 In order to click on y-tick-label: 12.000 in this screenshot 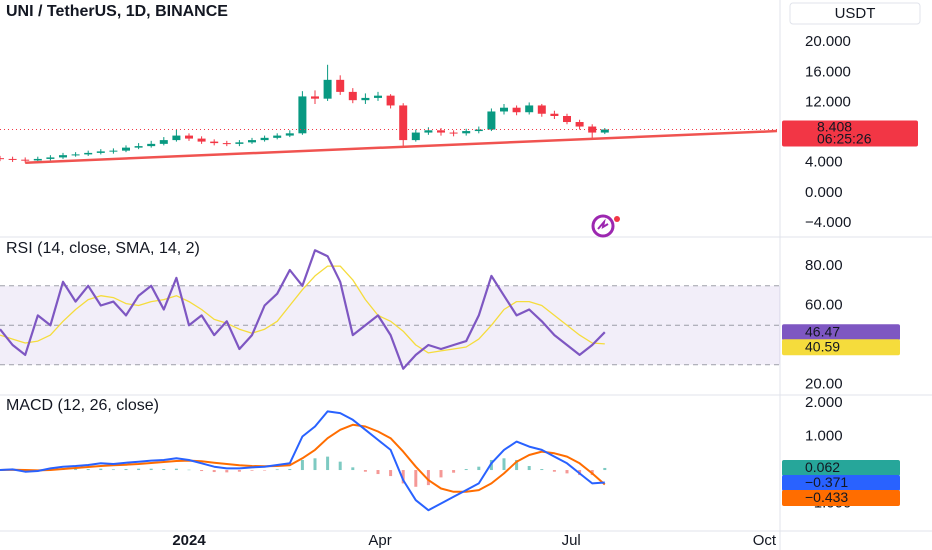, I will do `click(828, 101)`.